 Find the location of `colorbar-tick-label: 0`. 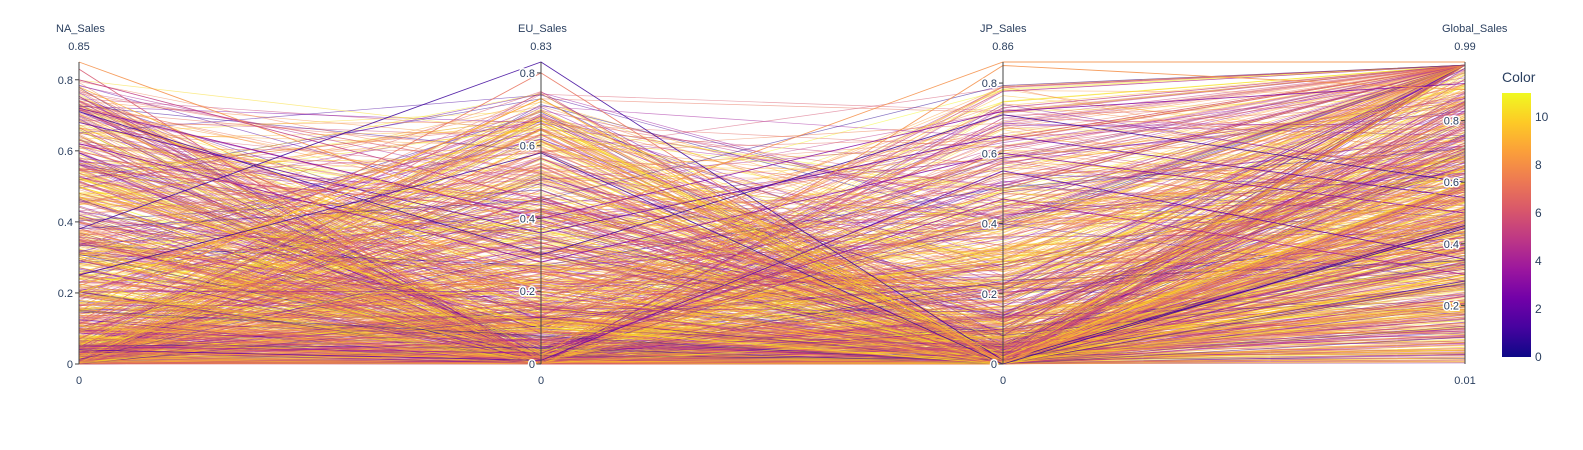

colorbar-tick-label: 0 is located at coordinates (1538, 357).